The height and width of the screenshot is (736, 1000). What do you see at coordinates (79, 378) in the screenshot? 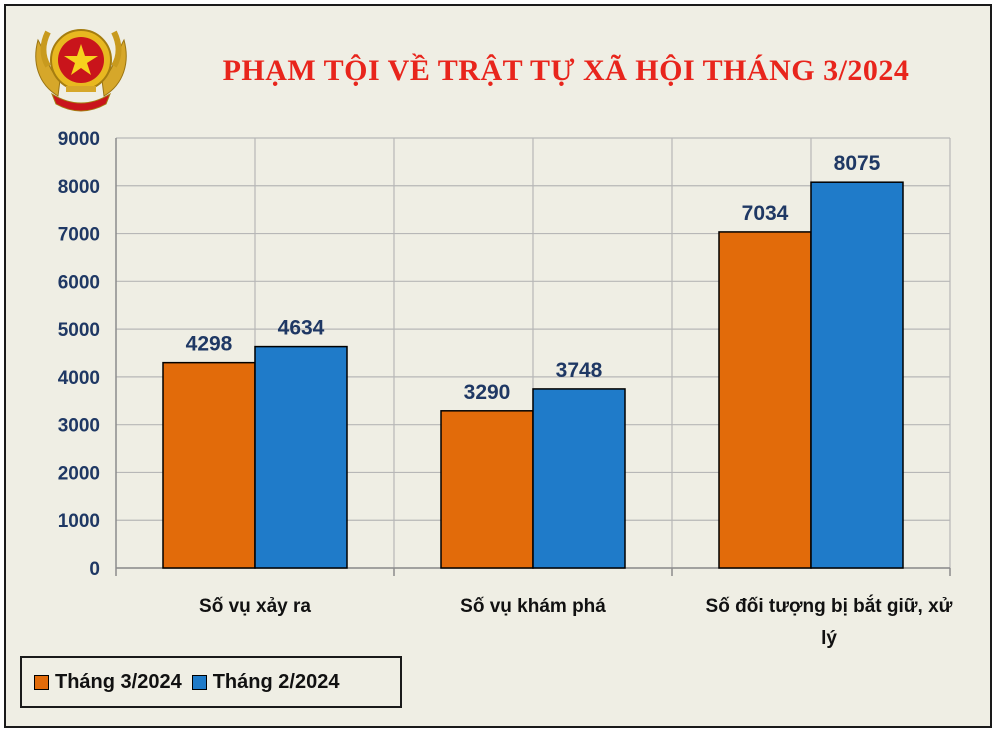
I see `y-tick-label: 4000` at bounding box center [79, 378].